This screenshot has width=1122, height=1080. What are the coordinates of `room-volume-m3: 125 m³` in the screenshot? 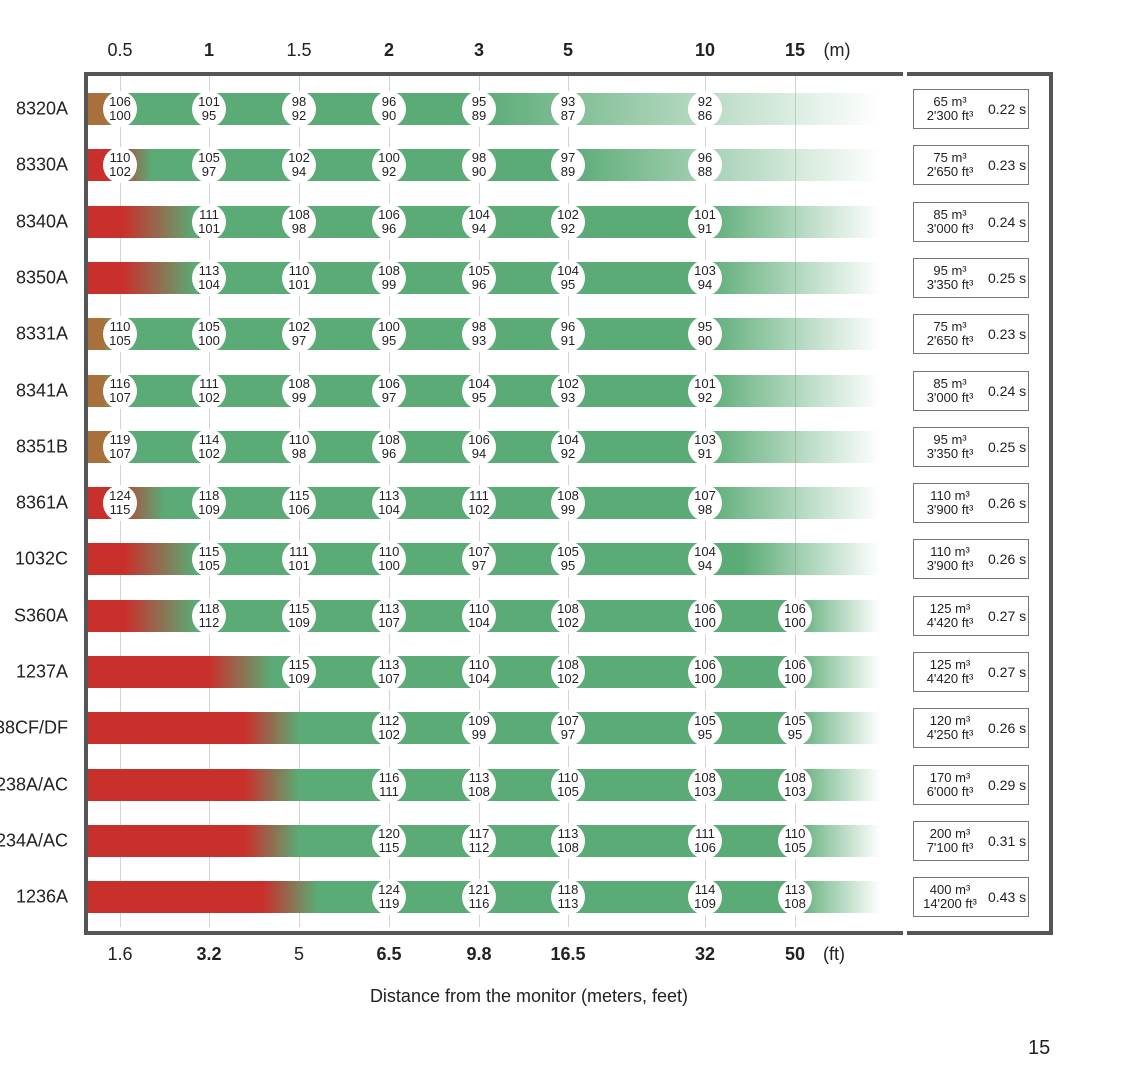 It's located at (950, 608).